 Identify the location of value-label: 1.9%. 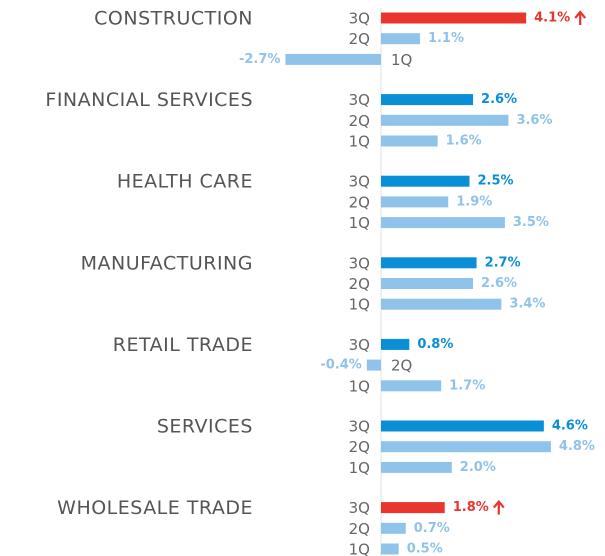
(474, 201).